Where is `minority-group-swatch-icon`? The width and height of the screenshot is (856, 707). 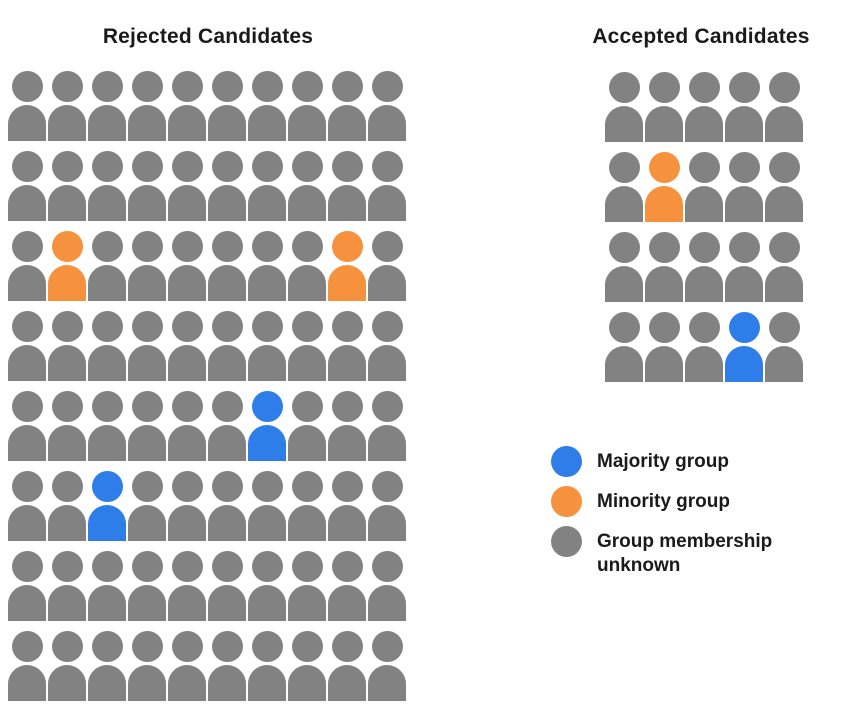 minority-group-swatch-icon is located at coordinates (566, 501).